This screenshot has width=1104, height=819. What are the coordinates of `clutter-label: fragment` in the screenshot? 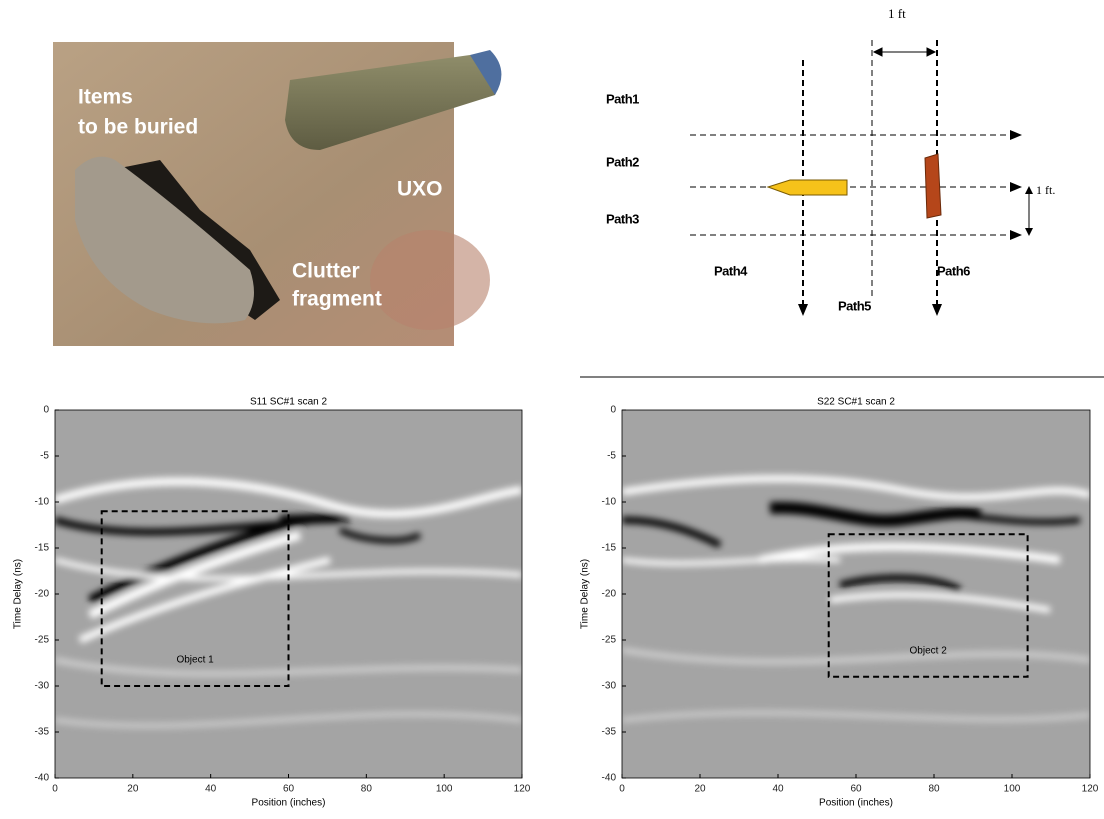 It's located at (337, 299).